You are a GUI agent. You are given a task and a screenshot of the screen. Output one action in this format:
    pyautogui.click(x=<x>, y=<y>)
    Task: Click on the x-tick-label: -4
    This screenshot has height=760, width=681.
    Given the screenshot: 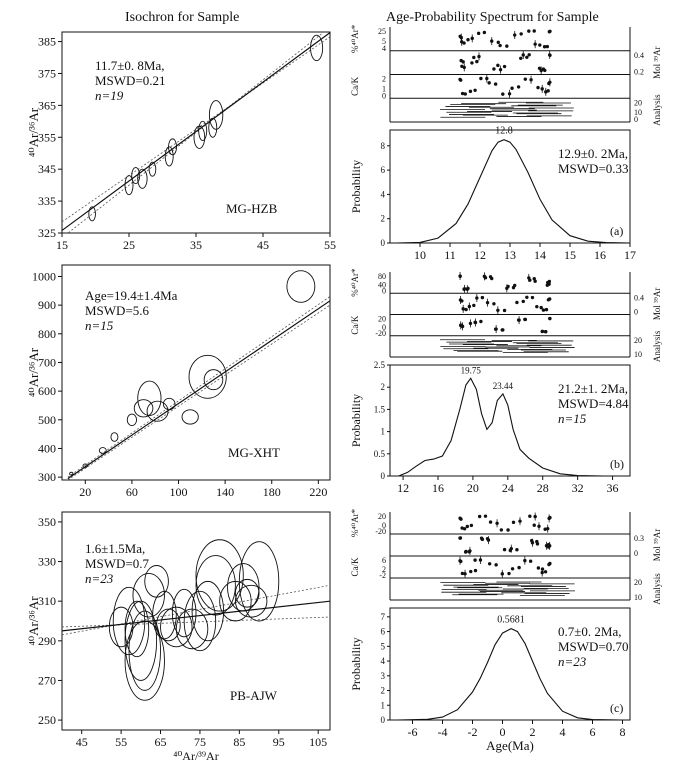 What is the action you would take?
    pyautogui.click(x=443, y=732)
    